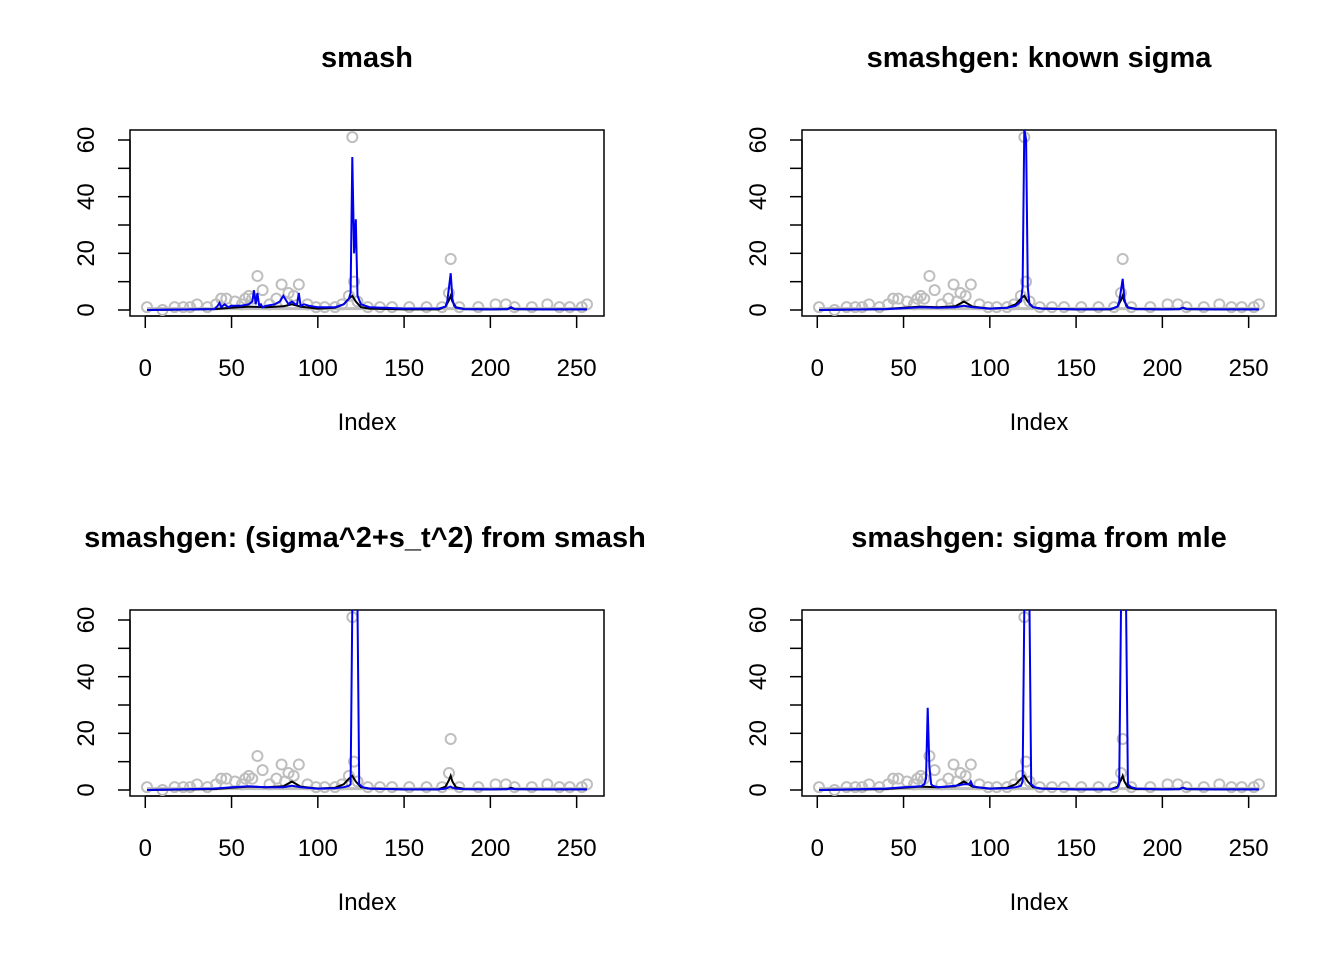 This screenshot has width=1344, height=960. What do you see at coordinates (1039, 538) in the screenshot?
I see `panel-title: smashgen: sigma from mle` at bounding box center [1039, 538].